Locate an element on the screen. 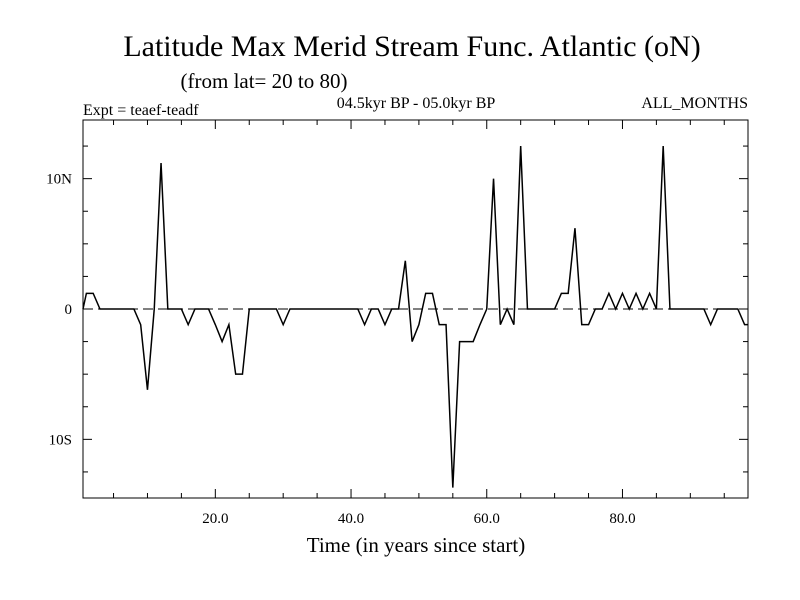 The width and height of the screenshot is (800, 600). chart-subtitle: (from lat= 20 to 80) is located at coordinates (264, 81).